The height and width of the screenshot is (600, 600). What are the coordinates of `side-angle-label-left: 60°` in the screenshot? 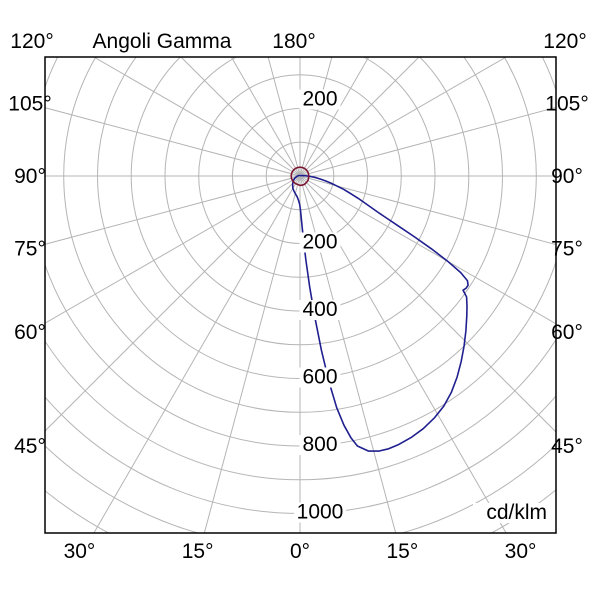 It's located at (30, 332).